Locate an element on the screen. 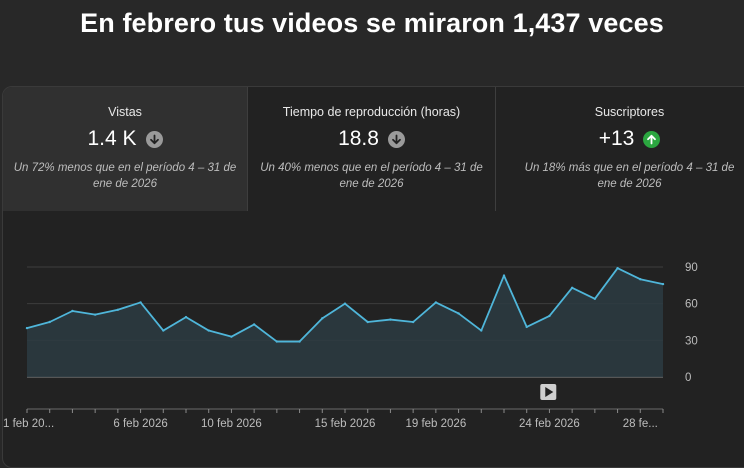 Image resolution: width=744 pixels, height=468 pixels. x-tick-label: 19 feb 2026 is located at coordinates (435, 424).